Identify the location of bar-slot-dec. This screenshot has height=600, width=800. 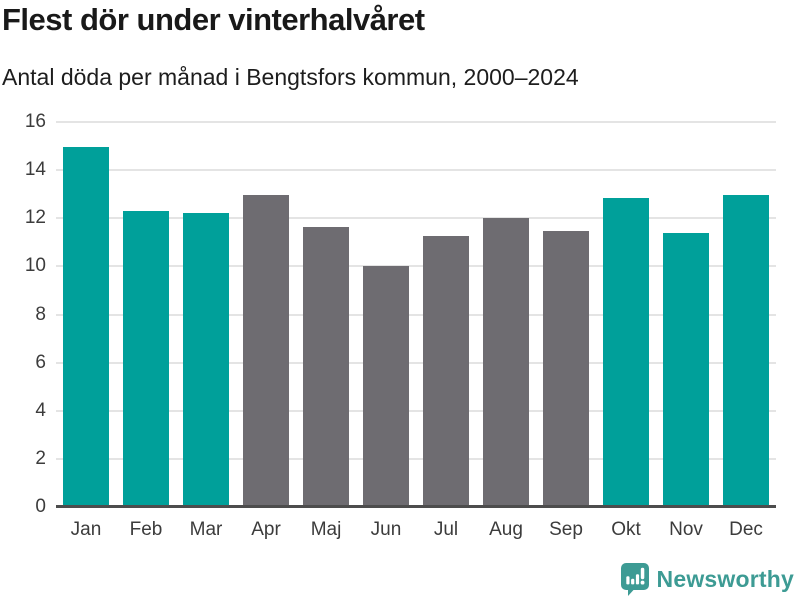
(746, 314).